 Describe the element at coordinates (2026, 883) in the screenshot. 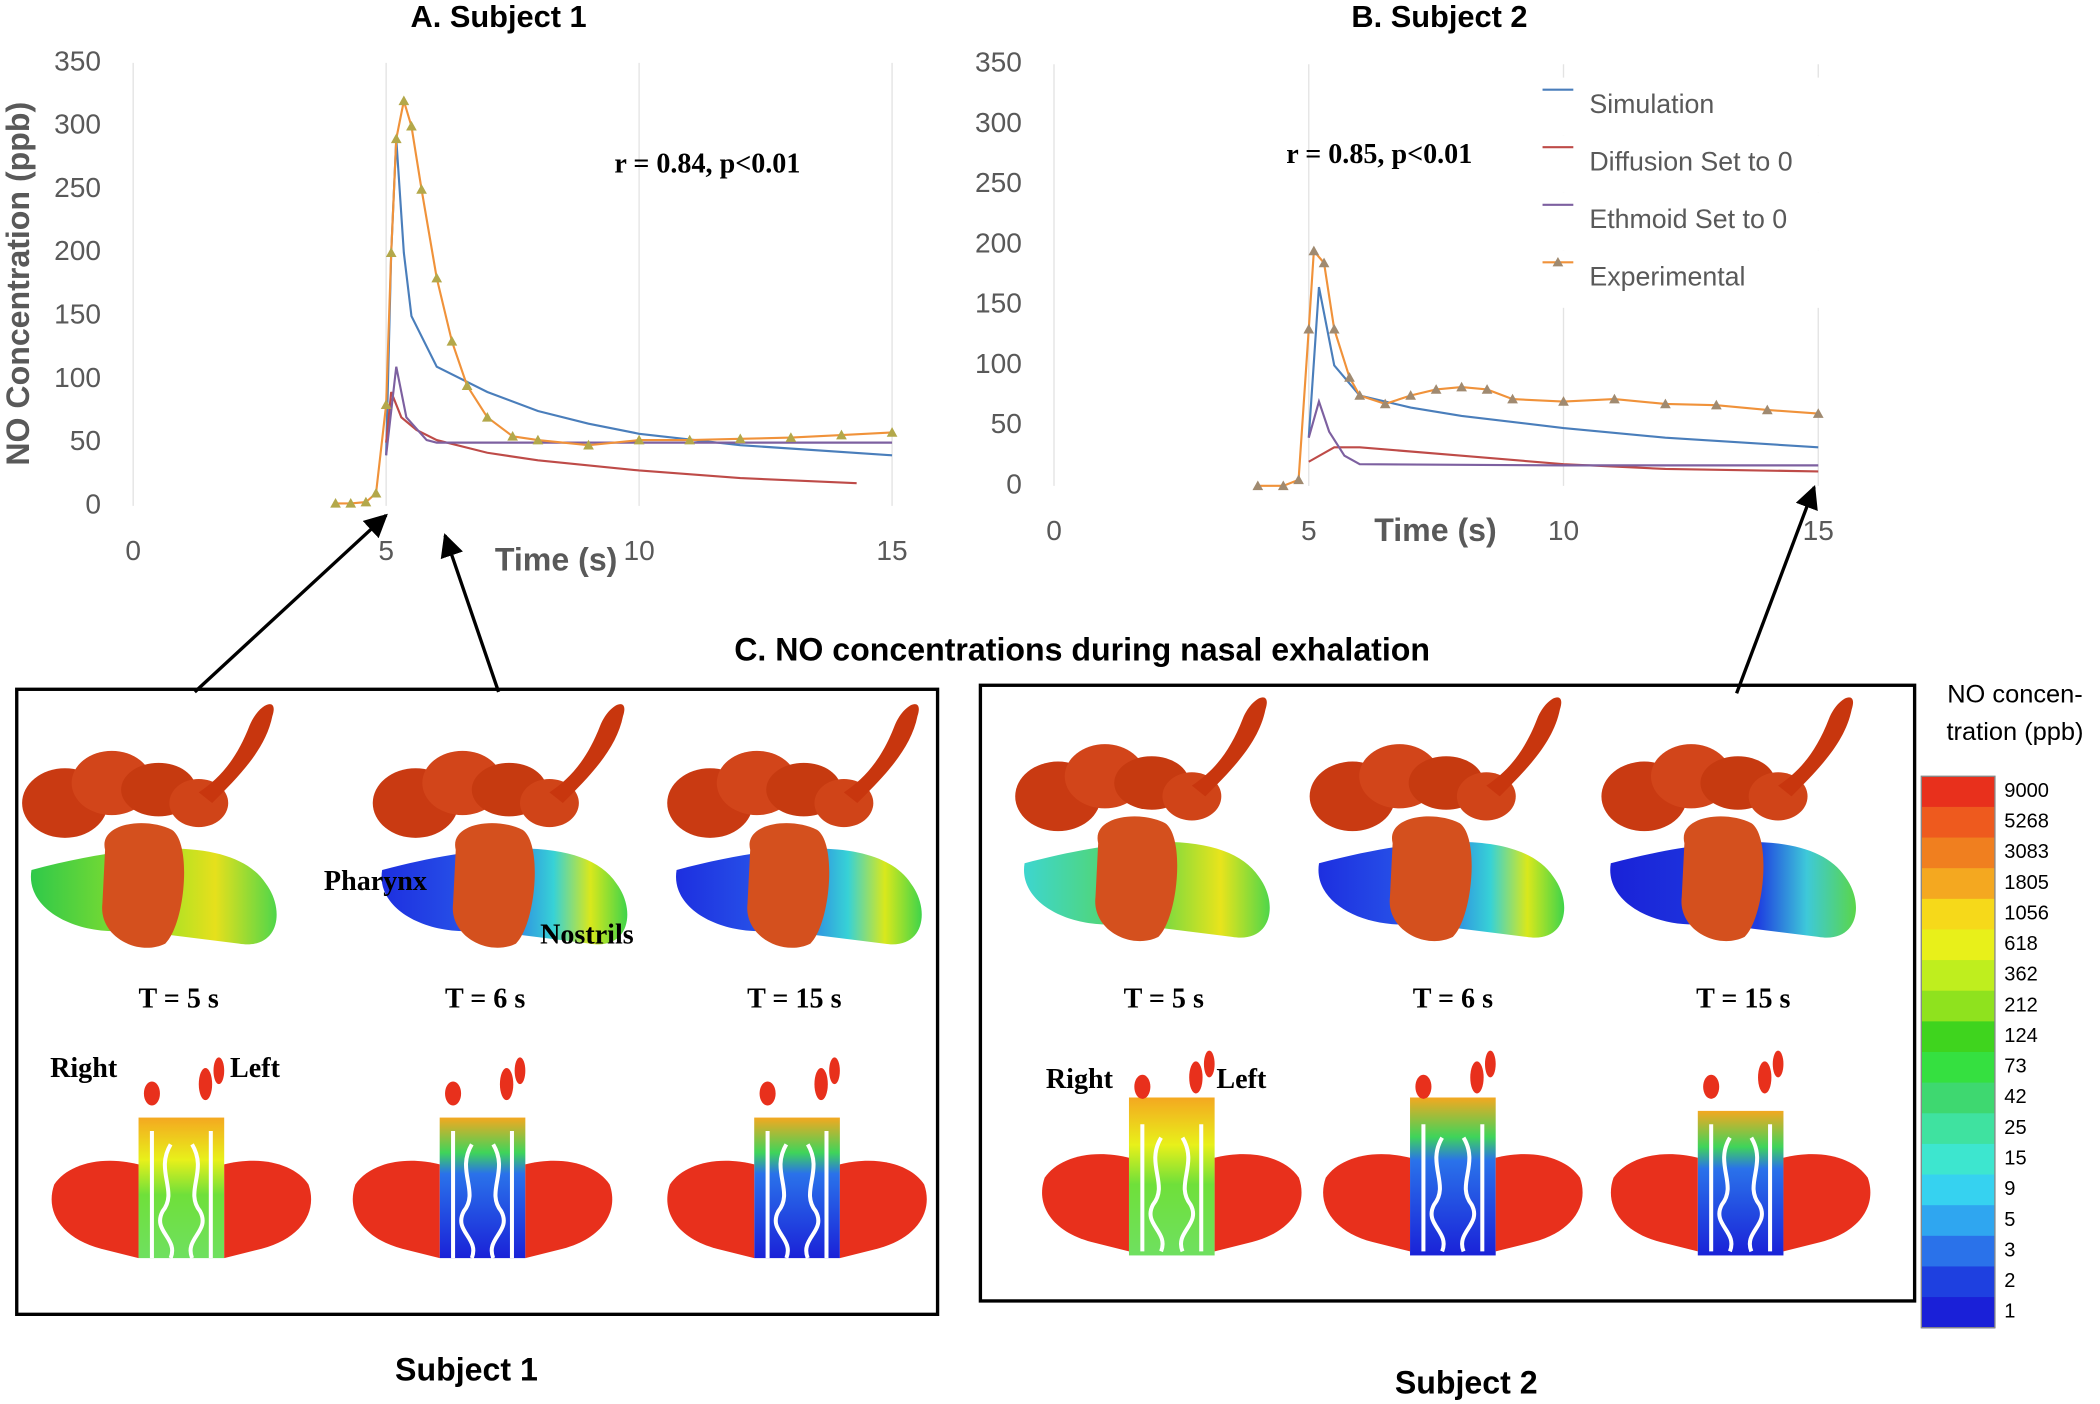

I see `colorbar-label: 1805` at that location.